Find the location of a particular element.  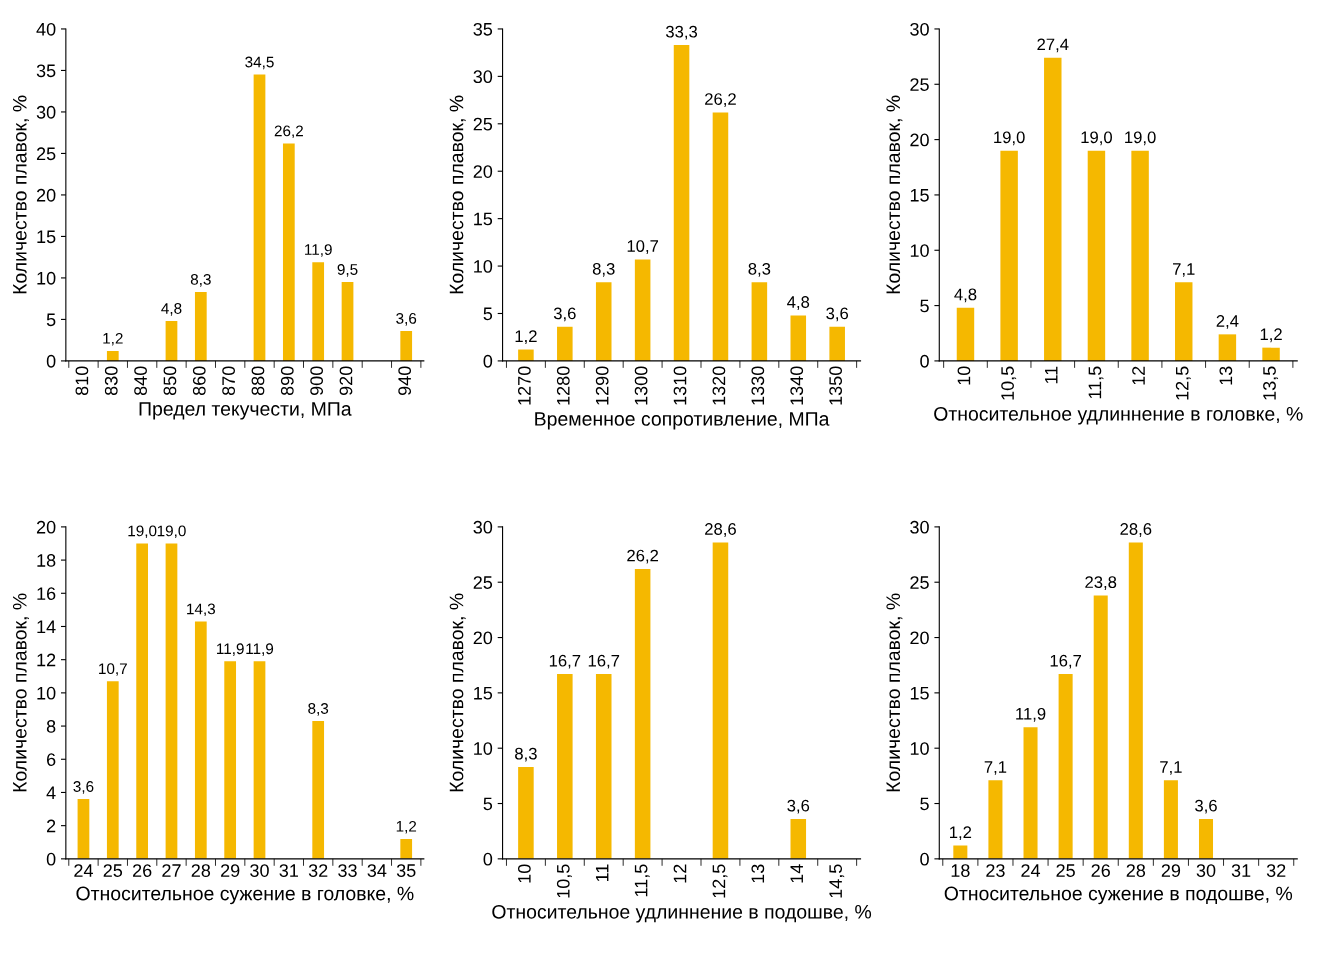

x-tick-label: 24 is located at coordinates (1031, 870).